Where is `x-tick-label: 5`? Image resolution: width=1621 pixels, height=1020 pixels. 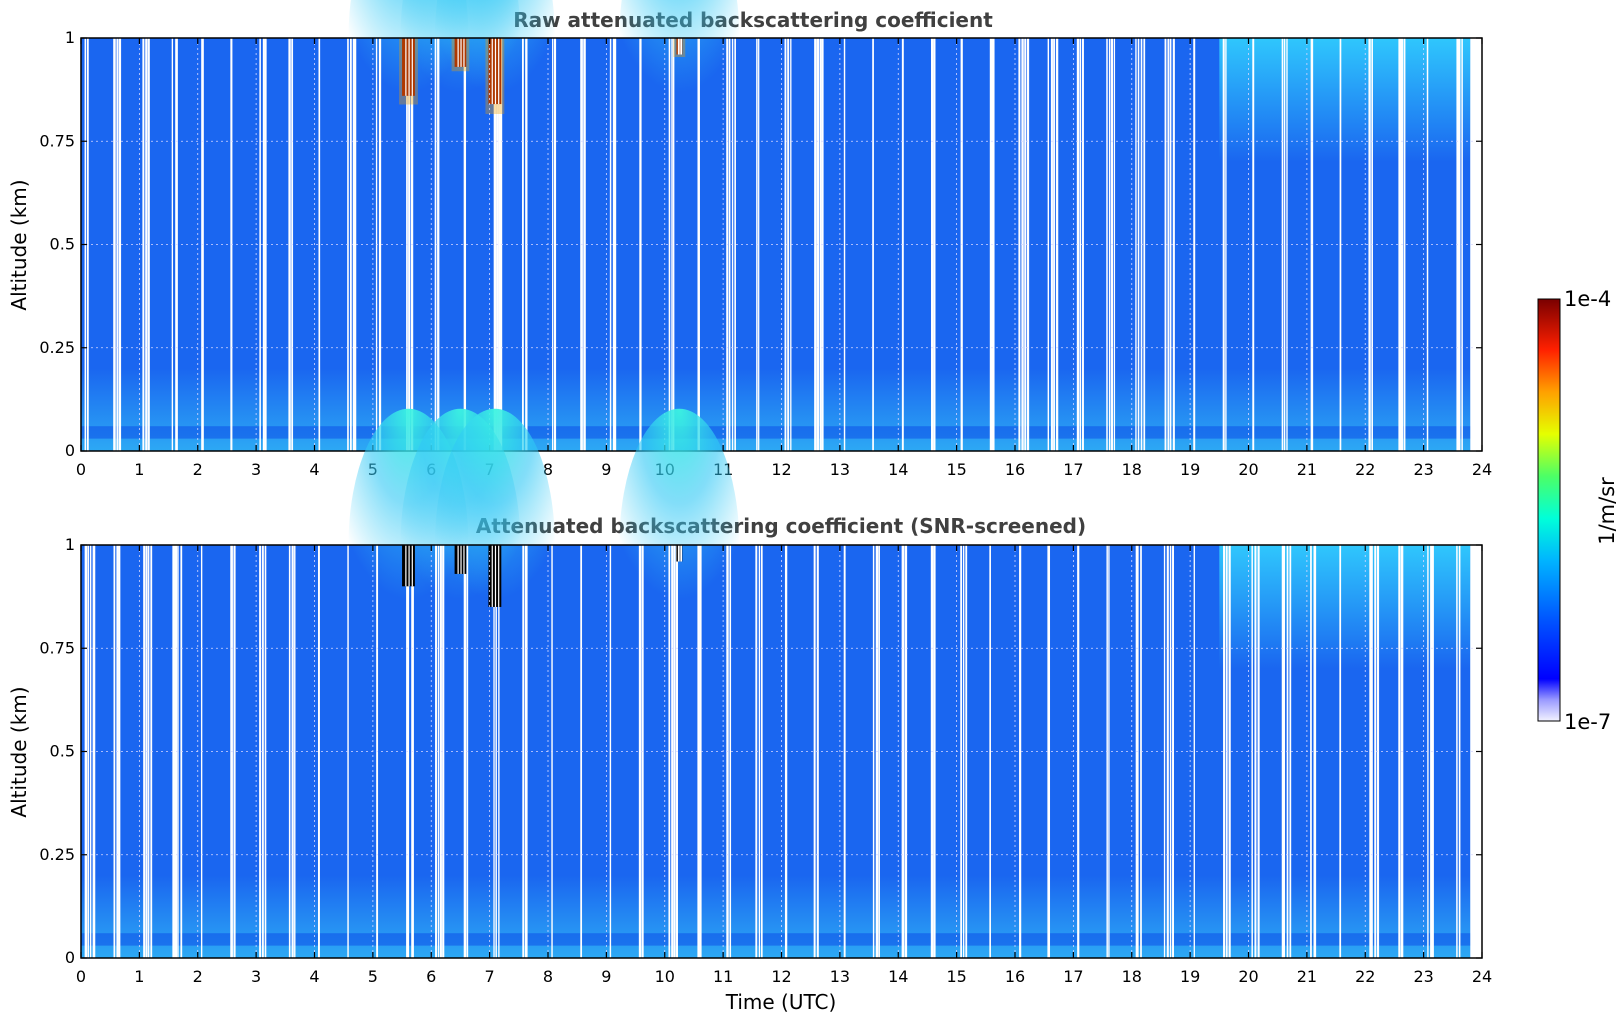
x-tick-label: 5 is located at coordinates (373, 976).